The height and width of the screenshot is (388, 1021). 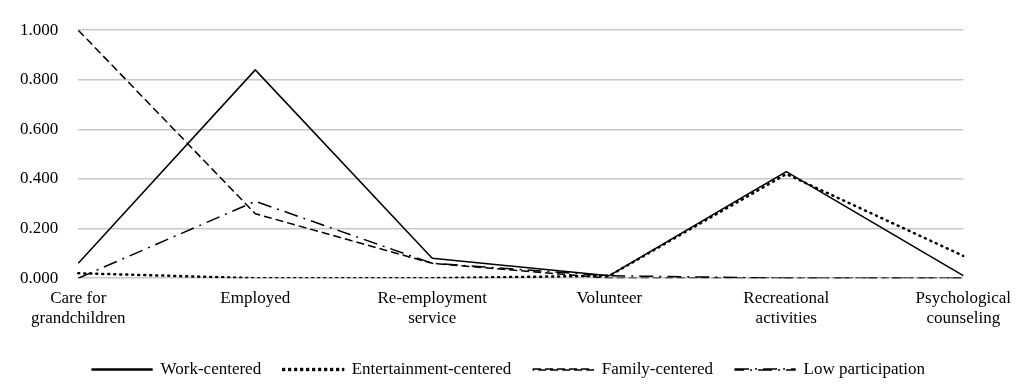 What do you see at coordinates (255, 297) in the screenshot?
I see `x-tick-label: Employed` at bounding box center [255, 297].